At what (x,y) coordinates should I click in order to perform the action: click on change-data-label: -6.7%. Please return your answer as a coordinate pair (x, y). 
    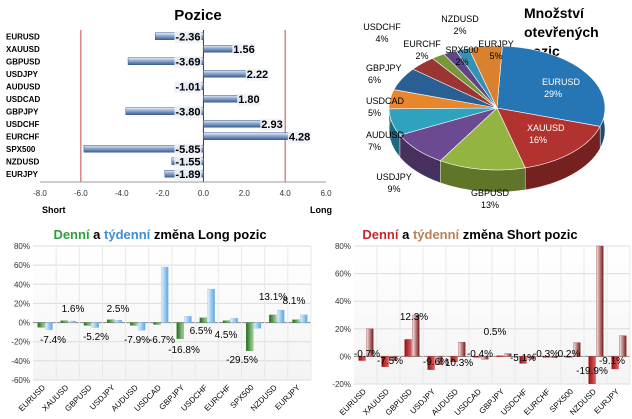
    Looking at the image, I should click on (162, 340).